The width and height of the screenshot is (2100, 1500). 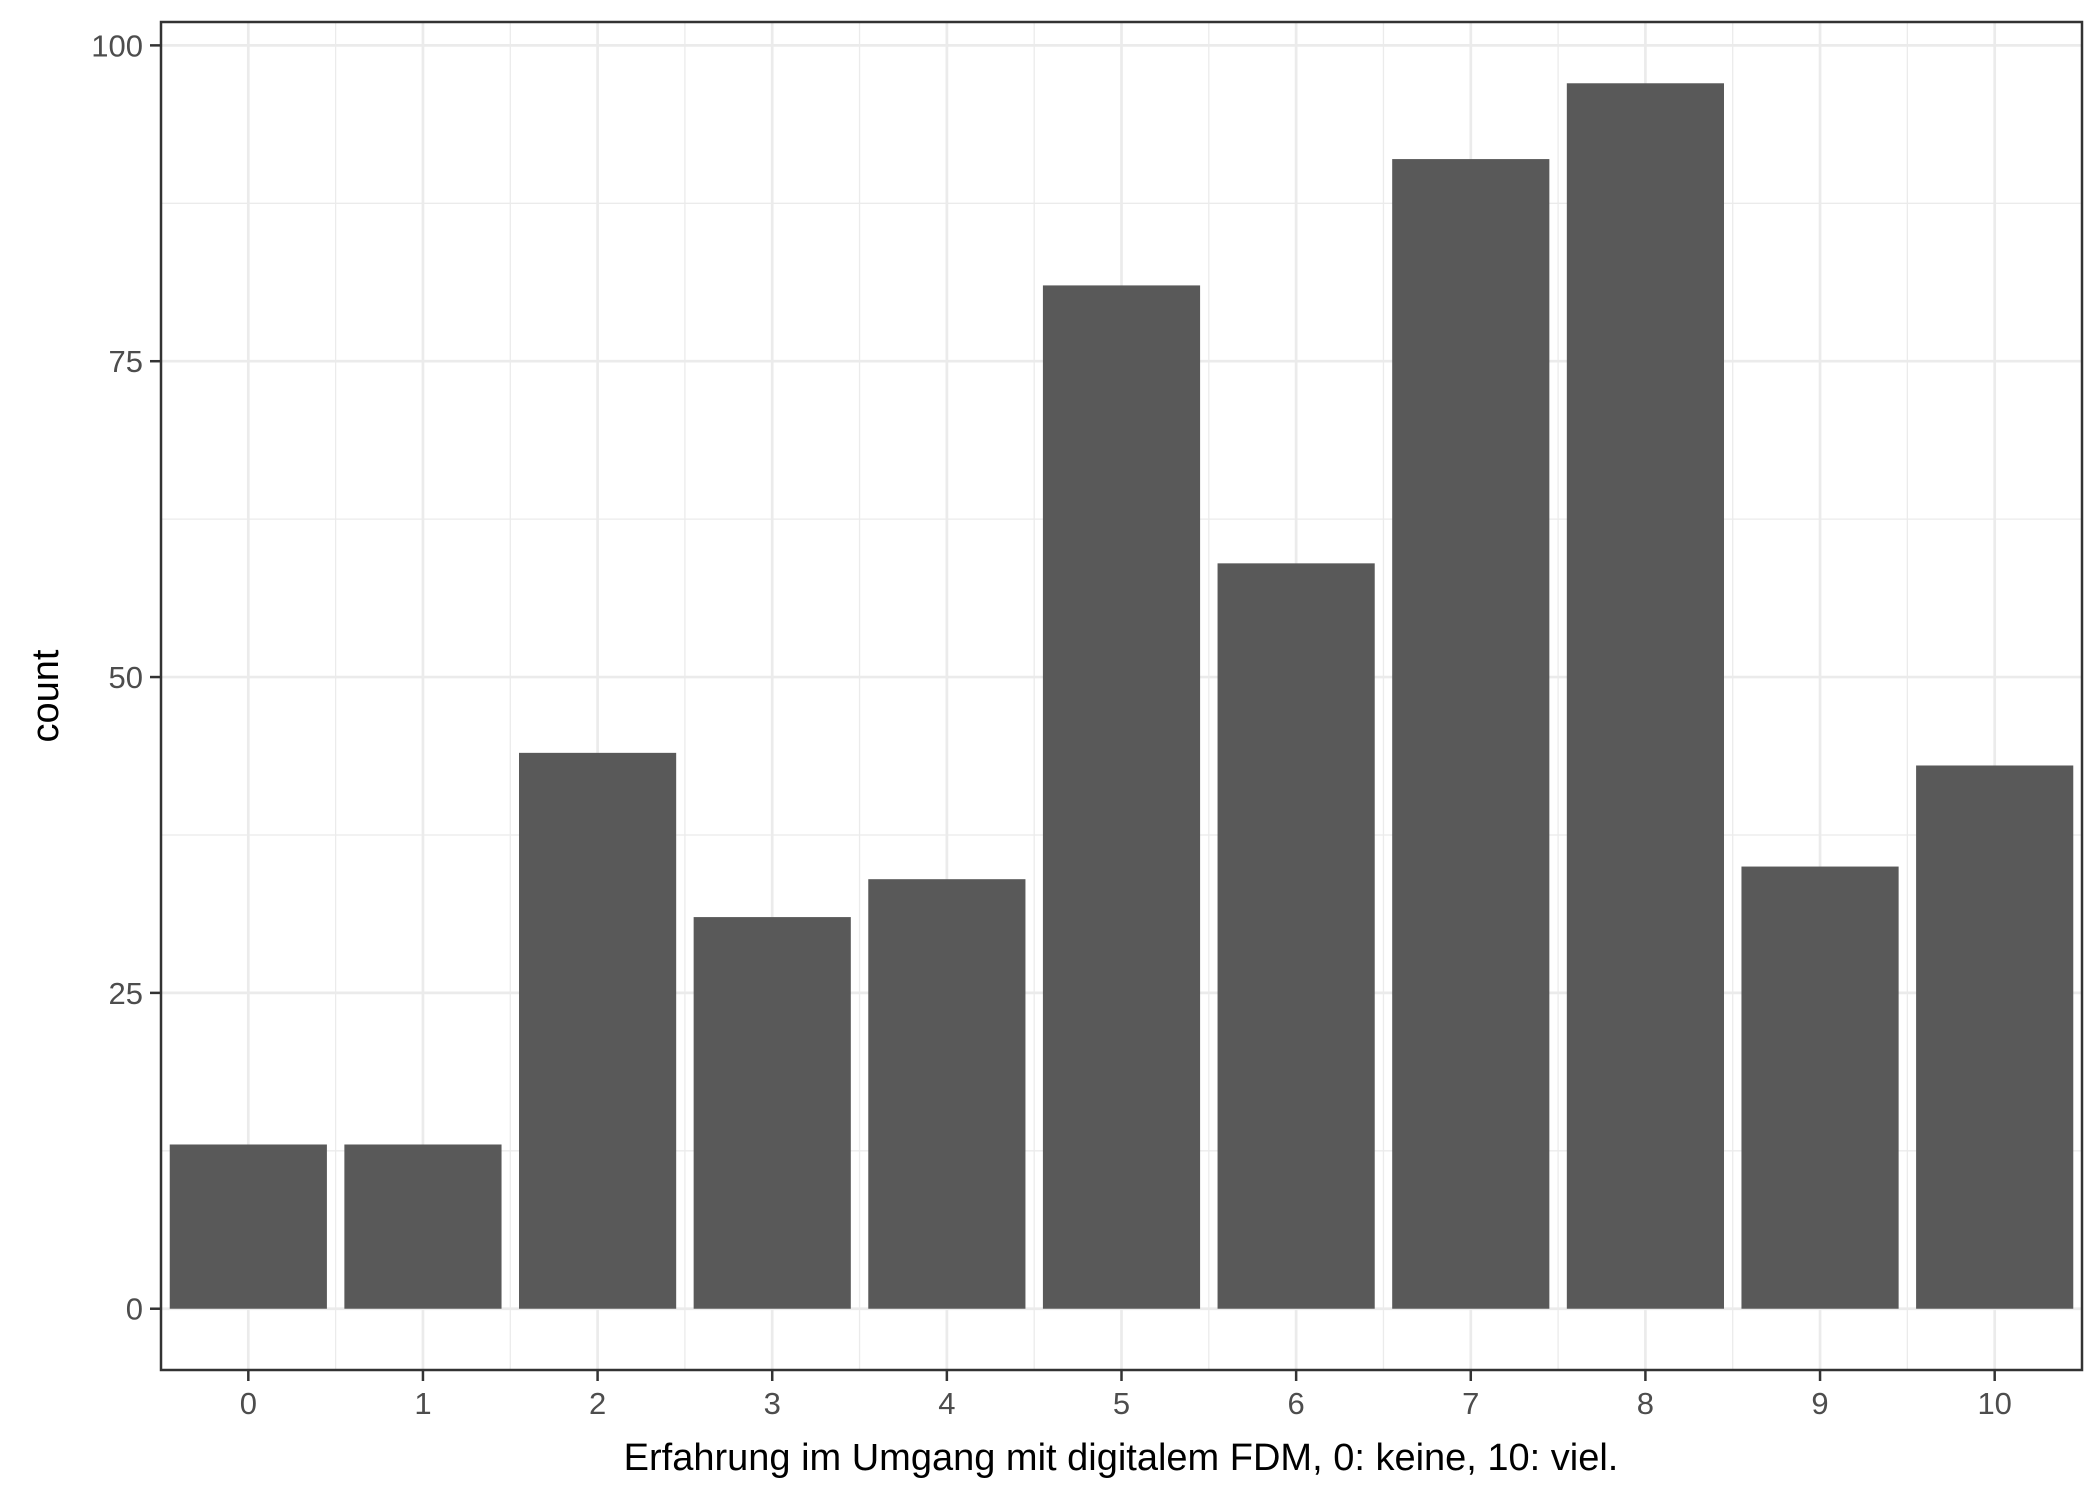 I want to click on y-tick-label: 100, so click(x=117, y=45).